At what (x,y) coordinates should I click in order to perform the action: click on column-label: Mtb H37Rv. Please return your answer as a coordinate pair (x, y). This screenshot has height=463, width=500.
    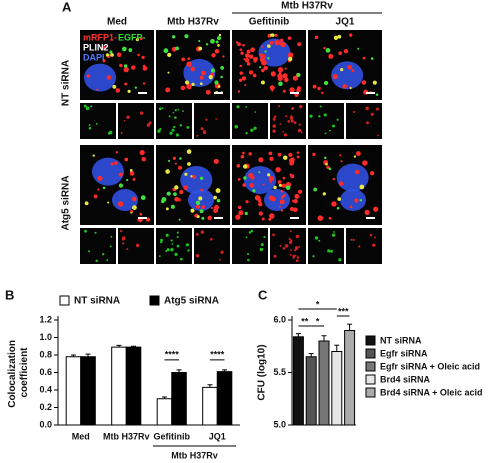
    Looking at the image, I should click on (193, 22).